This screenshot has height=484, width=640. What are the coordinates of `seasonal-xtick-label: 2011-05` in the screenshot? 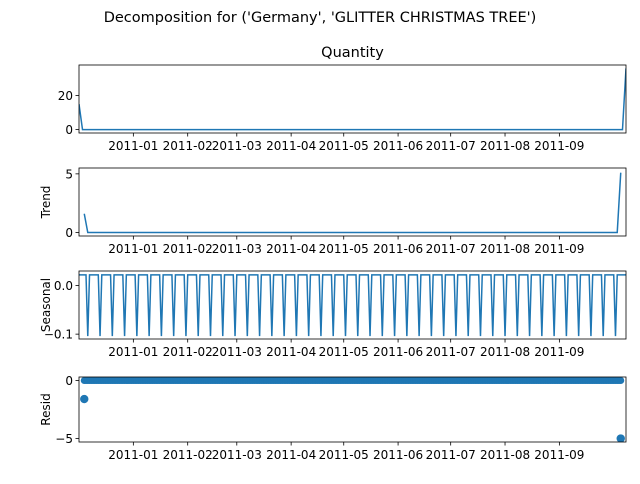 It's located at (344, 352).